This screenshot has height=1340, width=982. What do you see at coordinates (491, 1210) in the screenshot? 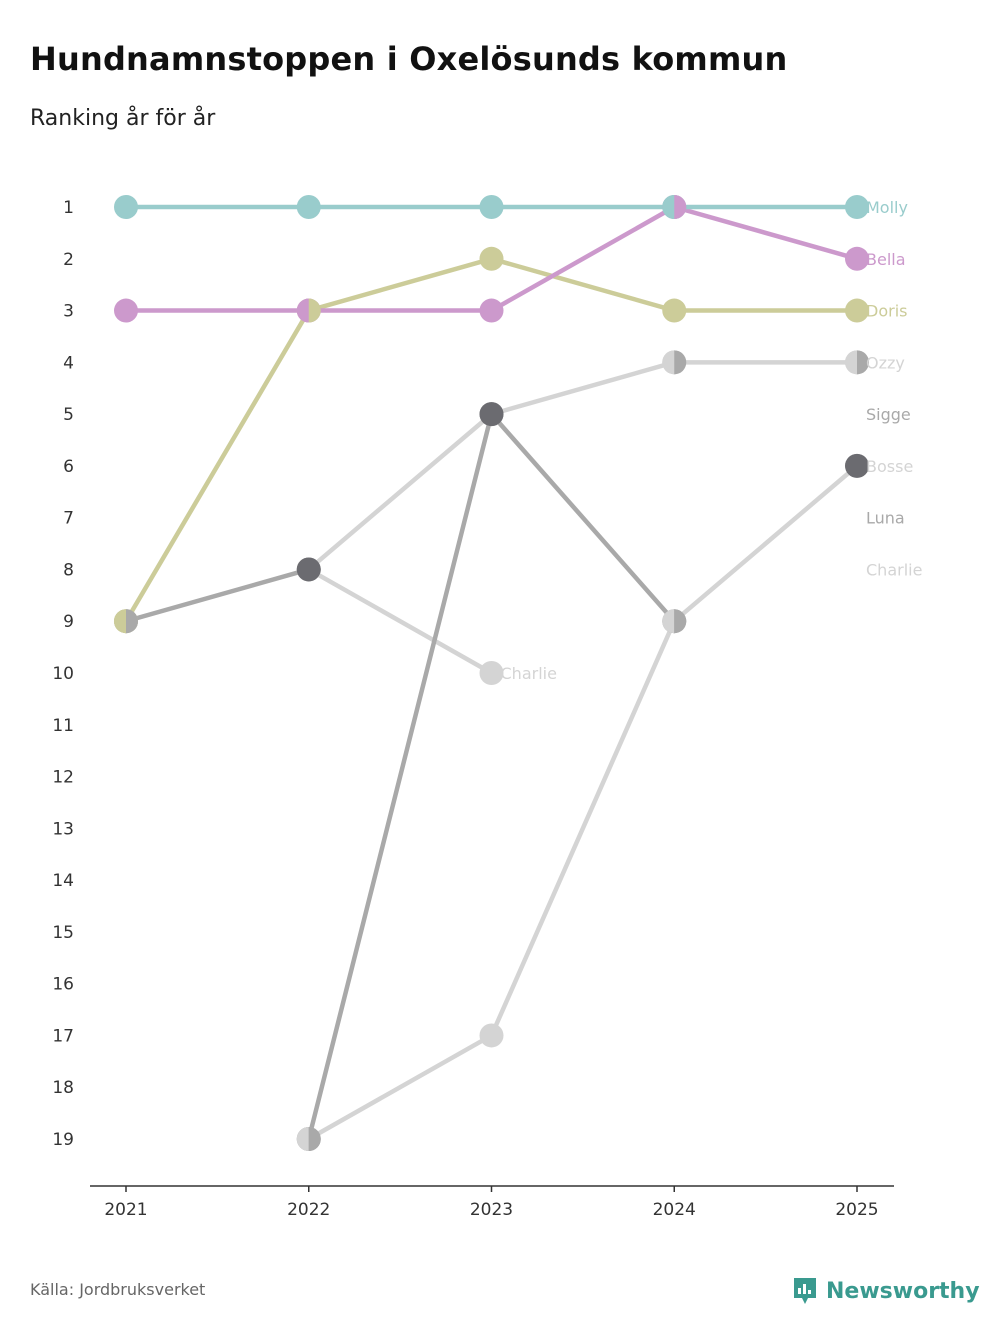
I see `x-tick-label: 2023` at bounding box center [491, 1210].